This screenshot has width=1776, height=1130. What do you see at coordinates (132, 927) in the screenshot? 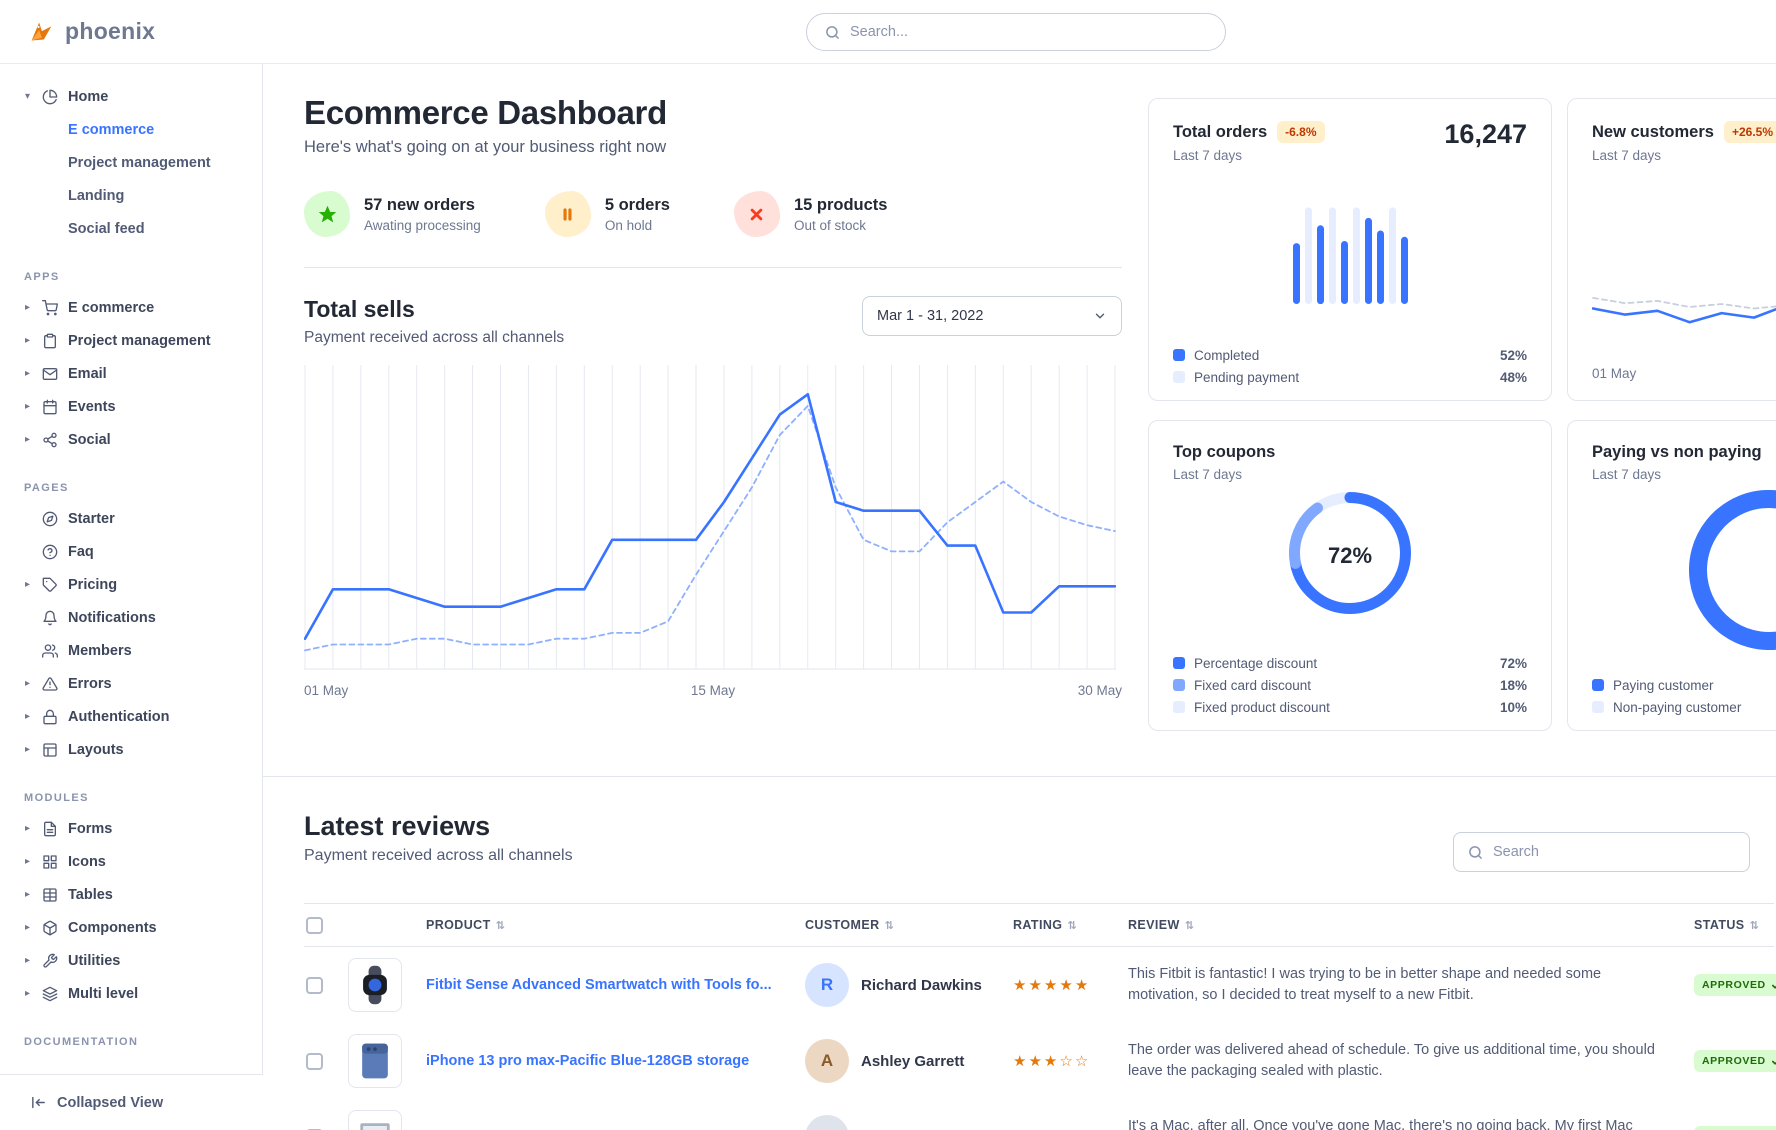
I see `sidebar-item-components: ▸ Components` at bounding box center [132, 927].